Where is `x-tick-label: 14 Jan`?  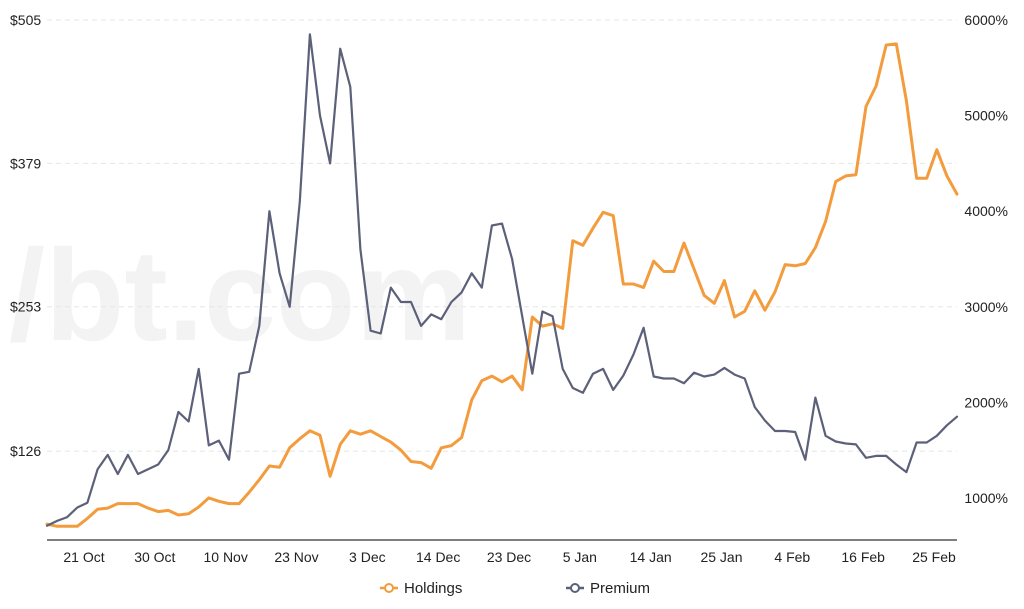
x-tick-label: 14 Jan is located at coordinates (651, 557).